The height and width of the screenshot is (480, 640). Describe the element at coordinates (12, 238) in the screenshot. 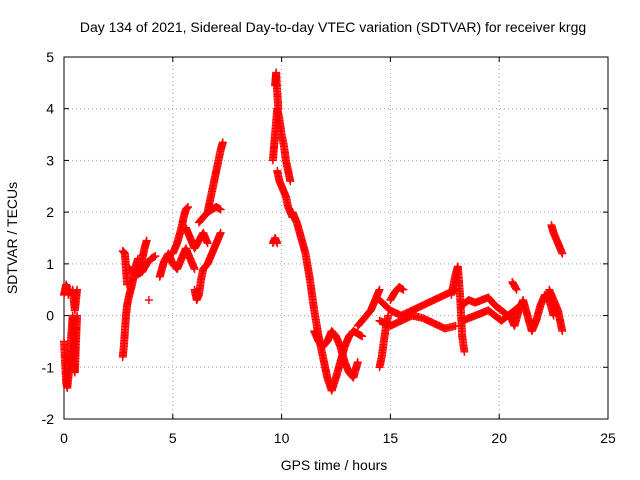

I see `y-axis-label: SDTVAR / TECUs` at that location.